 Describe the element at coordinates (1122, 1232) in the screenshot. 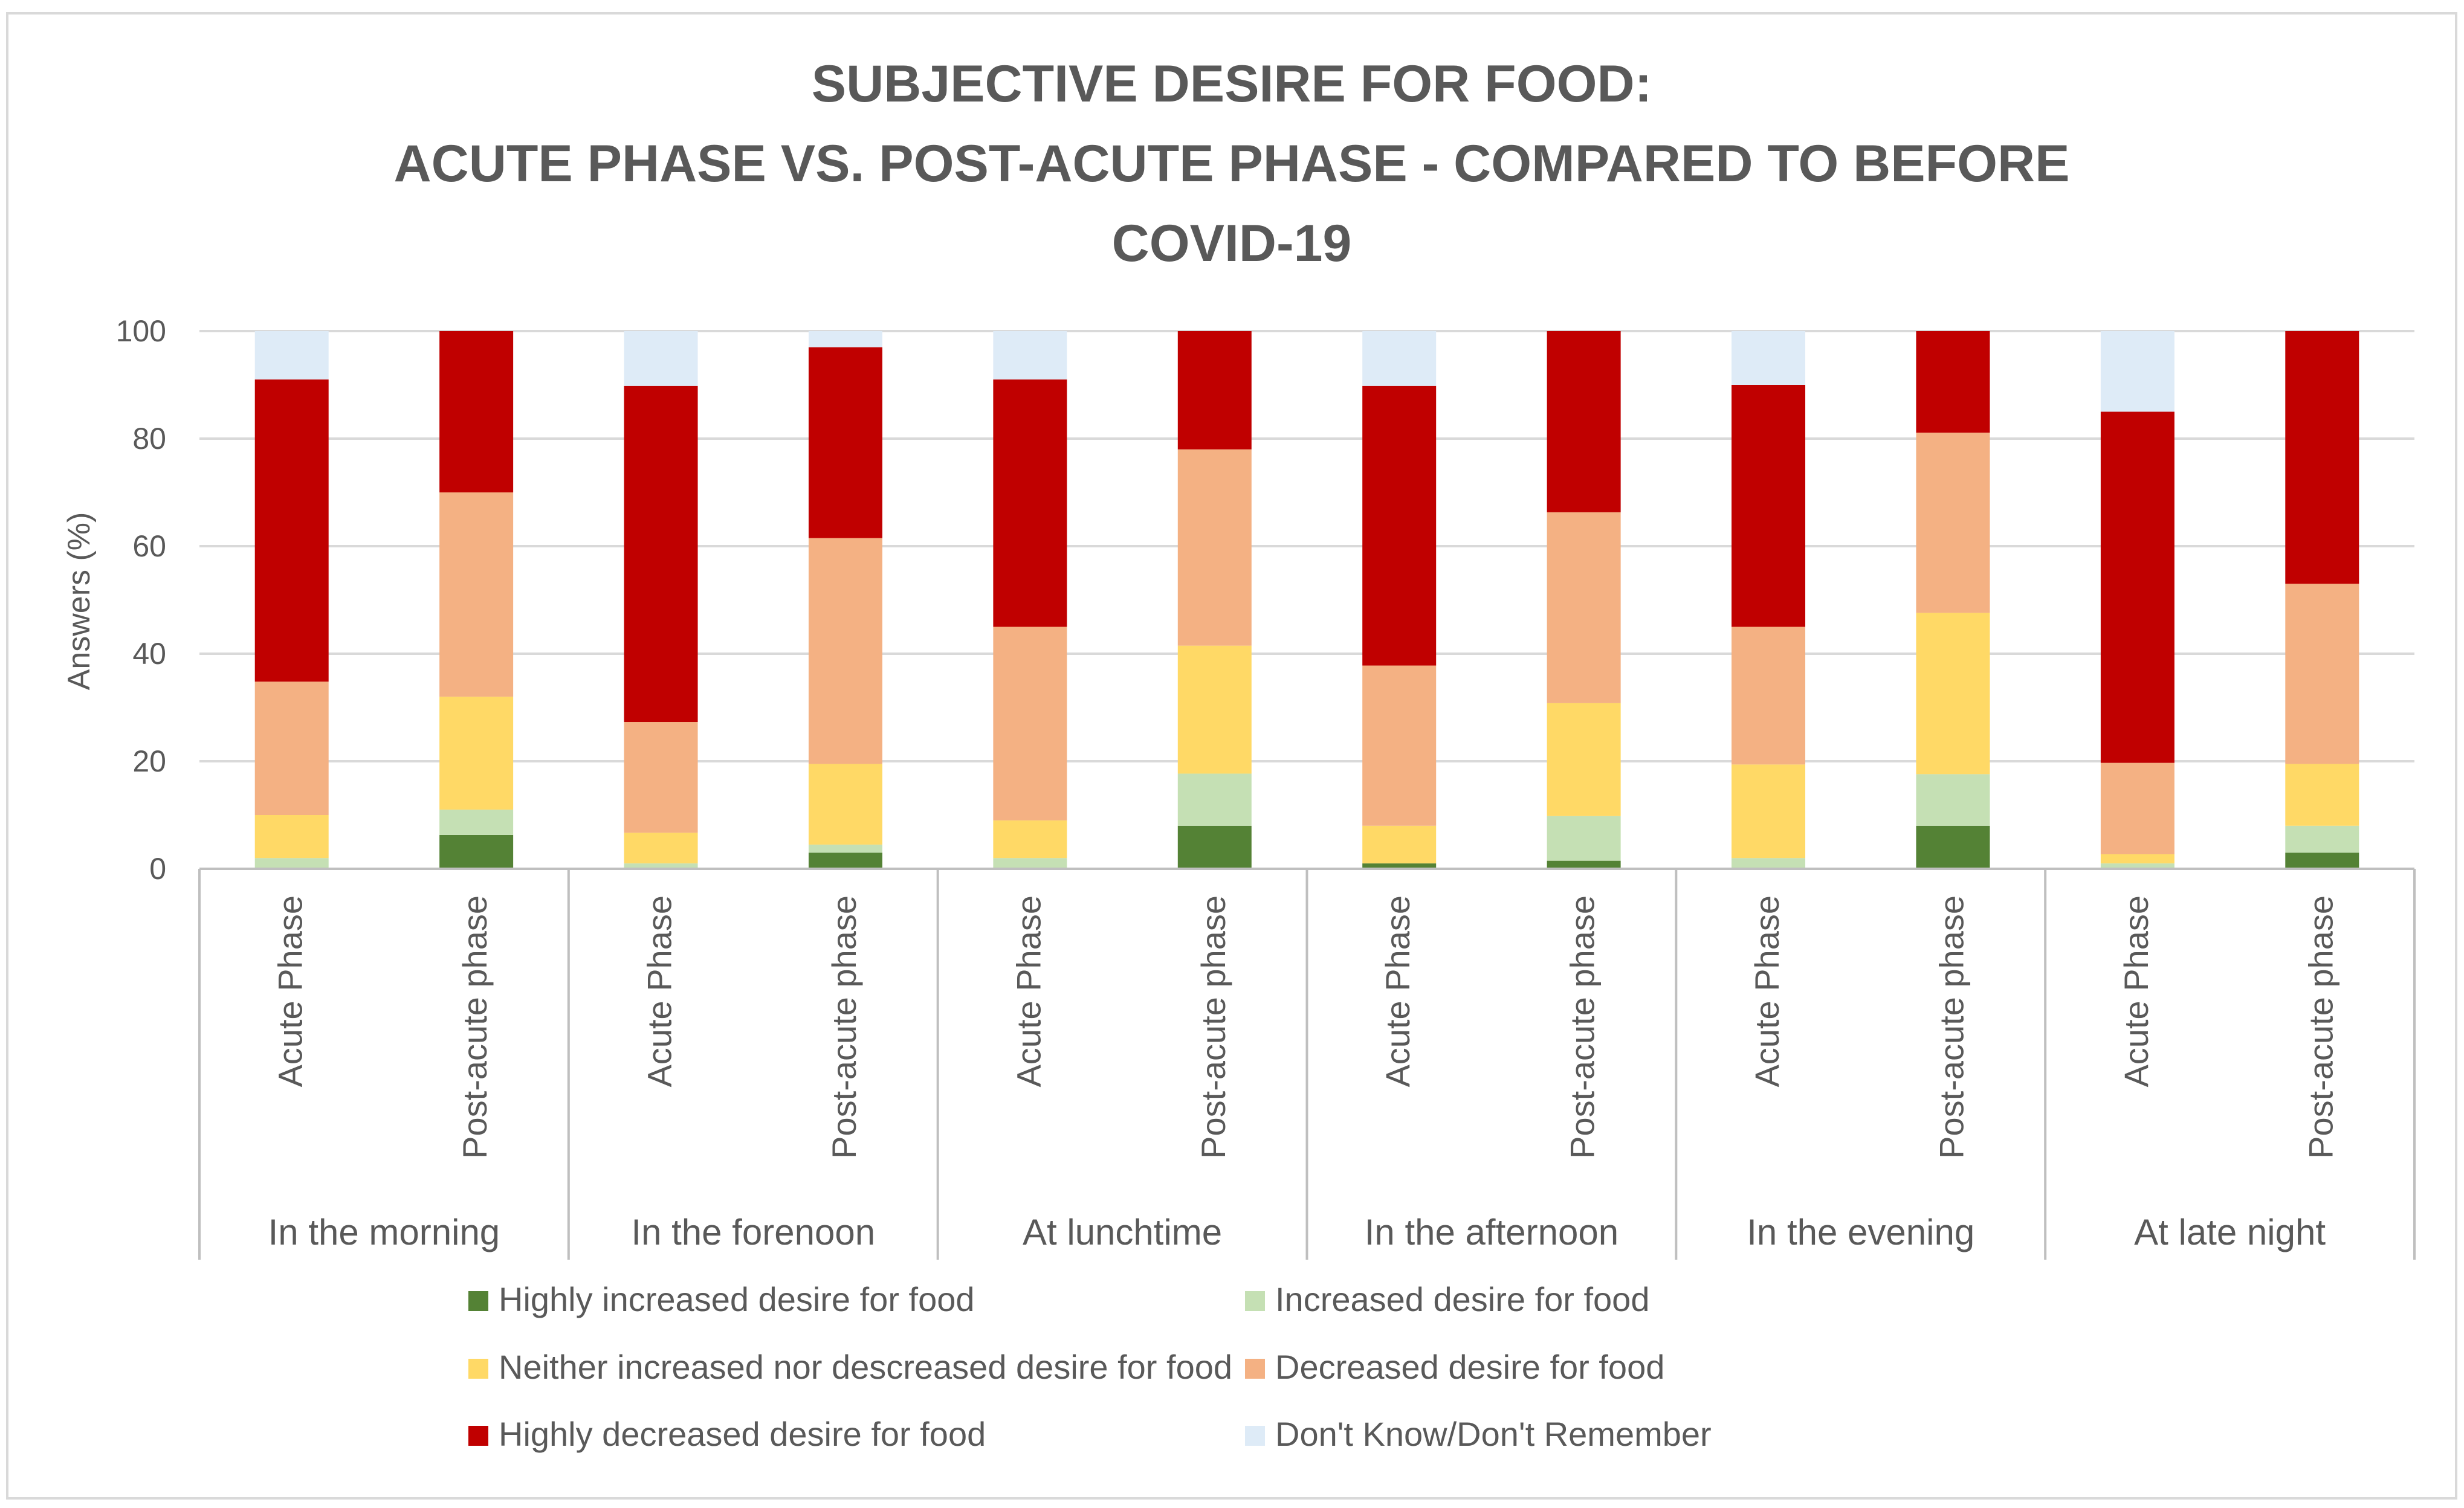

I see `x-group-label: At lunchtime` at that location.